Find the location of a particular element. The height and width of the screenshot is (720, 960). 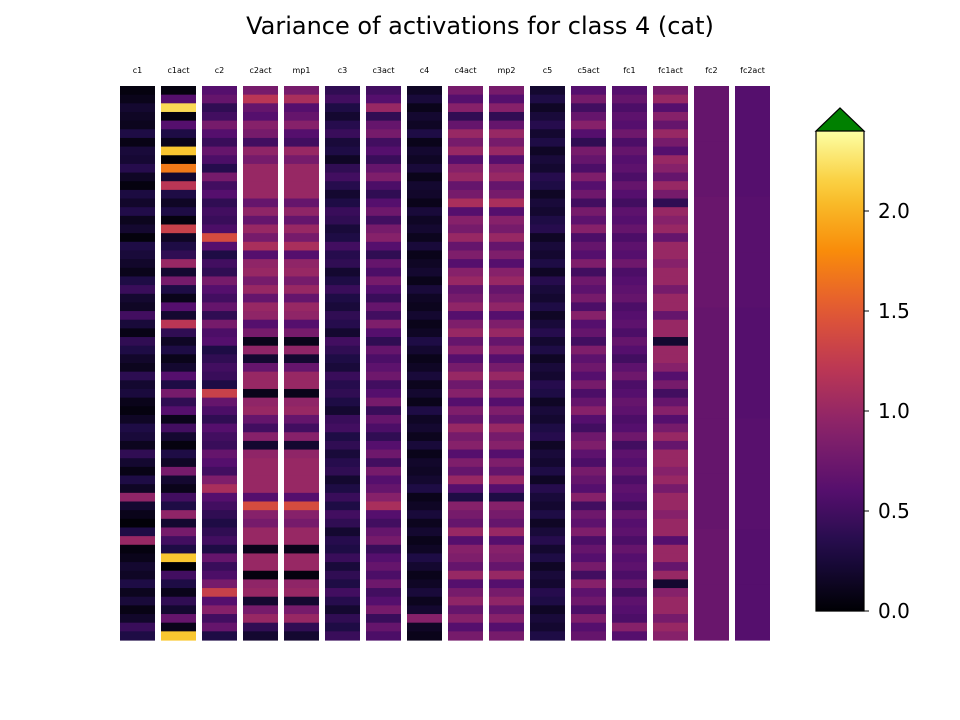

column-label-mp1: mp1 is located at coordinates (302, 70).